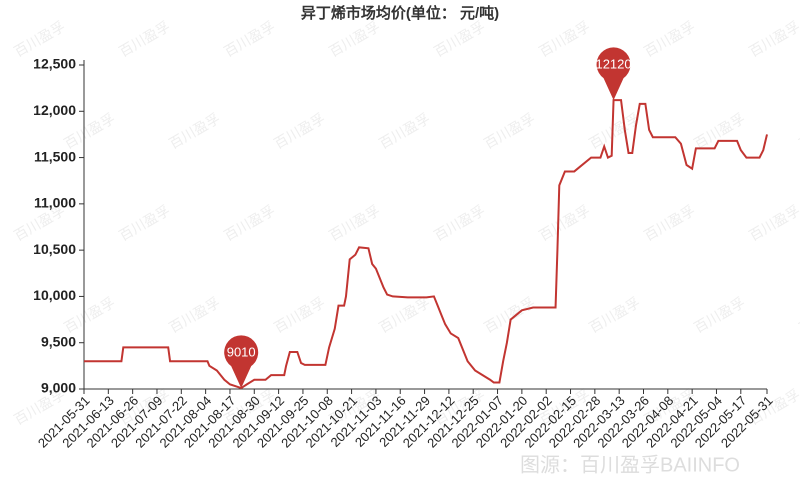  What do you see at coordinates (54, 249) in the screenshot?
I see `y-tick-label: 10,500` at bounding box center [54, 249].